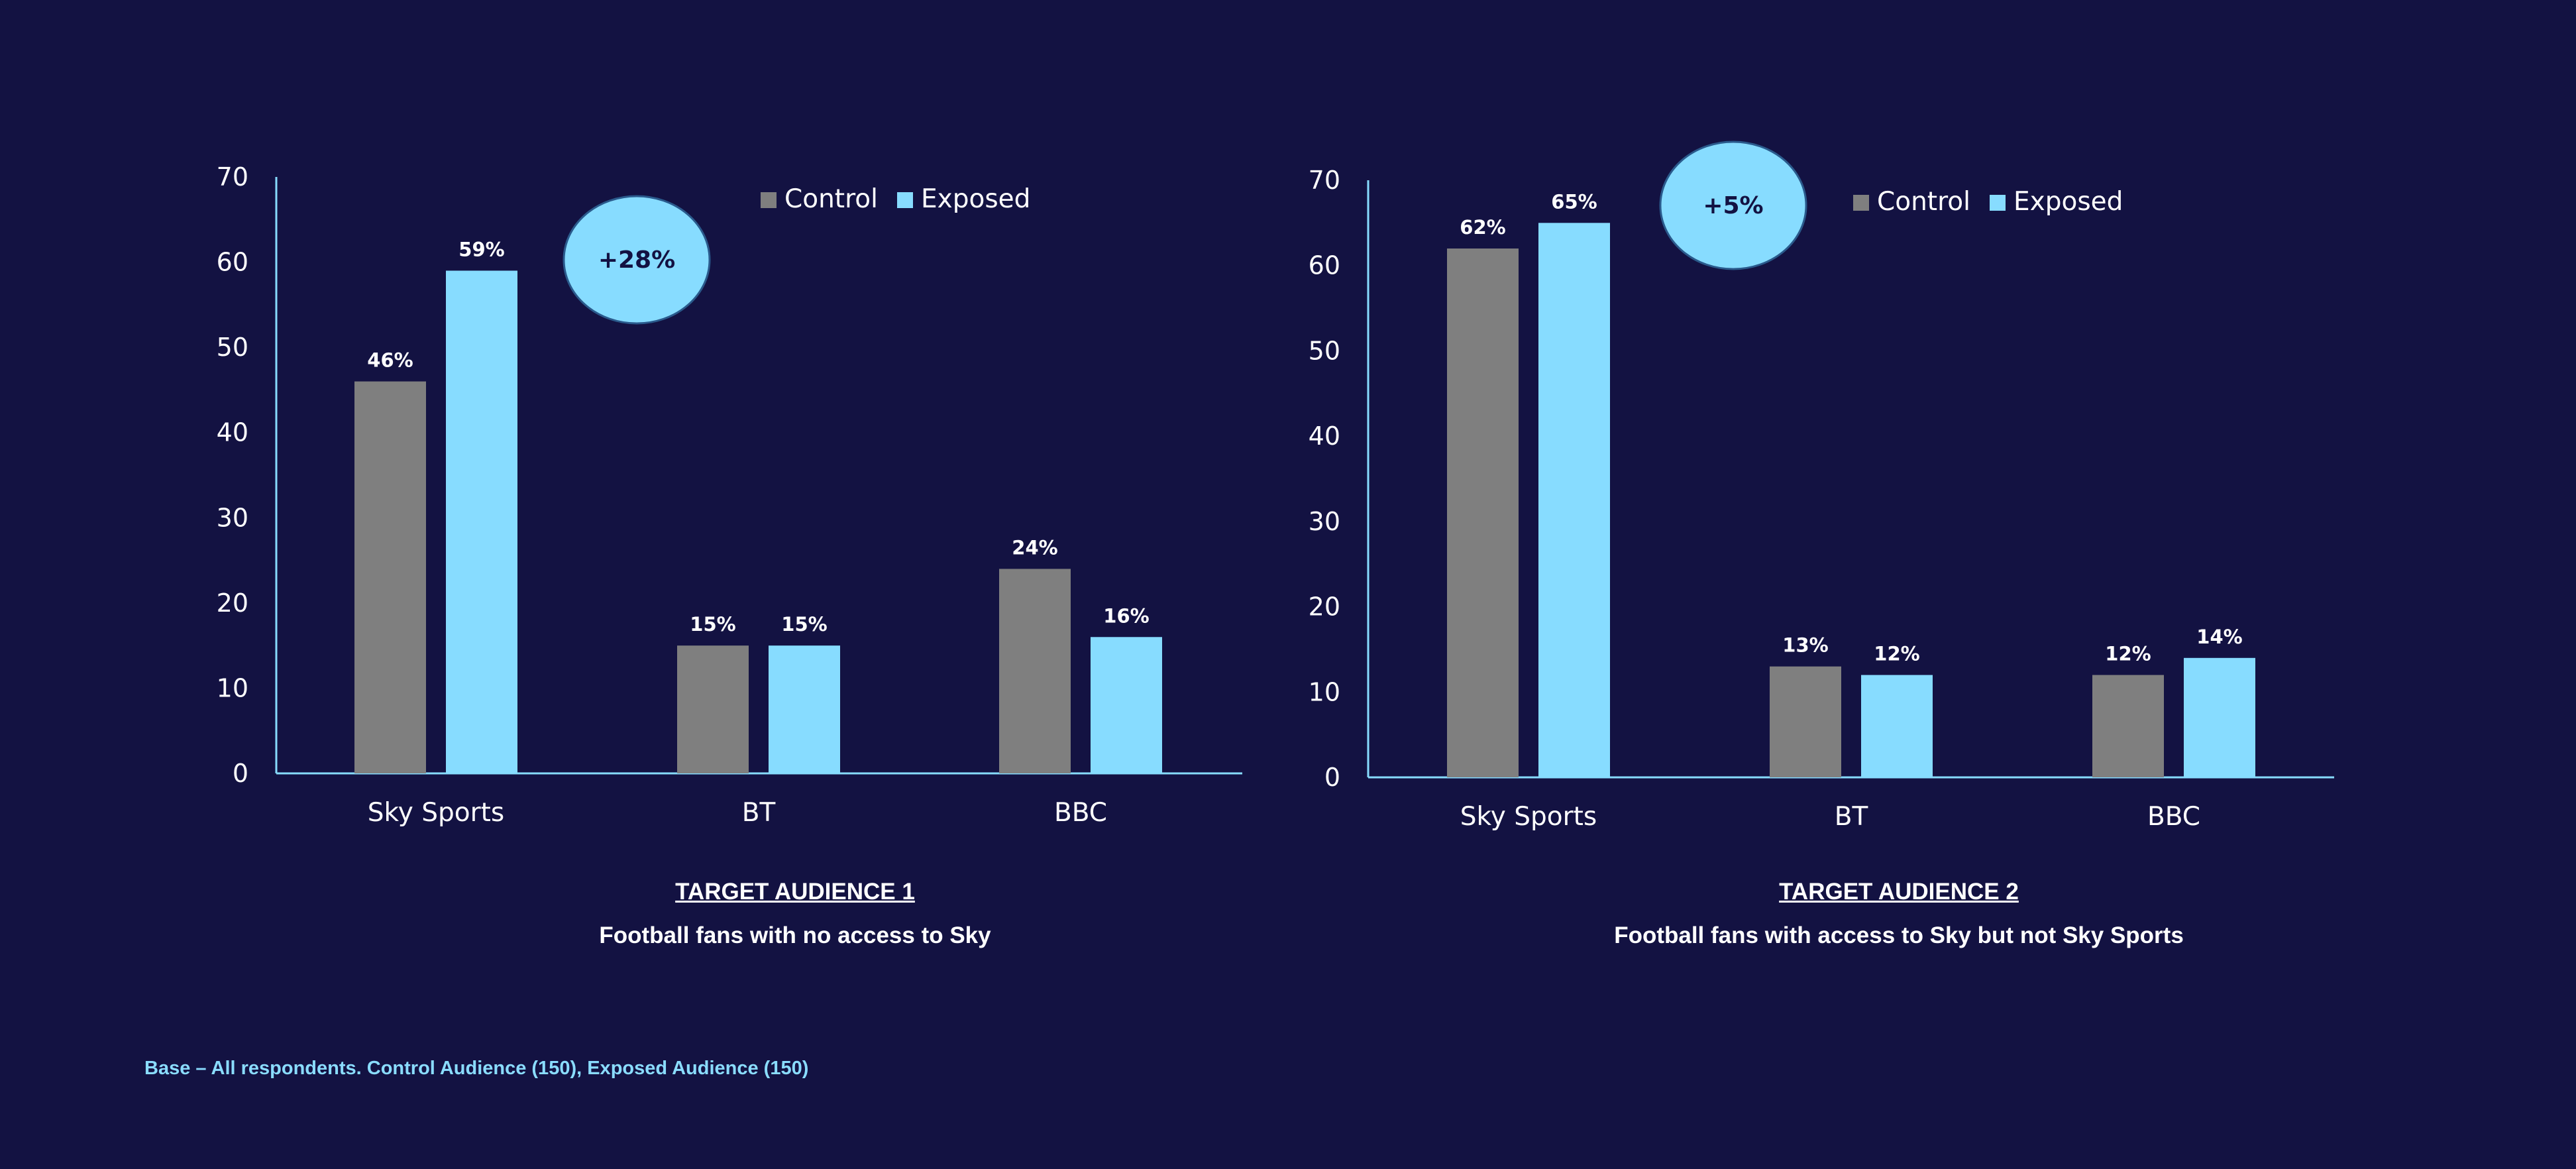  Describe the element at coordinates (1126, 615) in the screenshot. I see `data-label: 16%` at that location.